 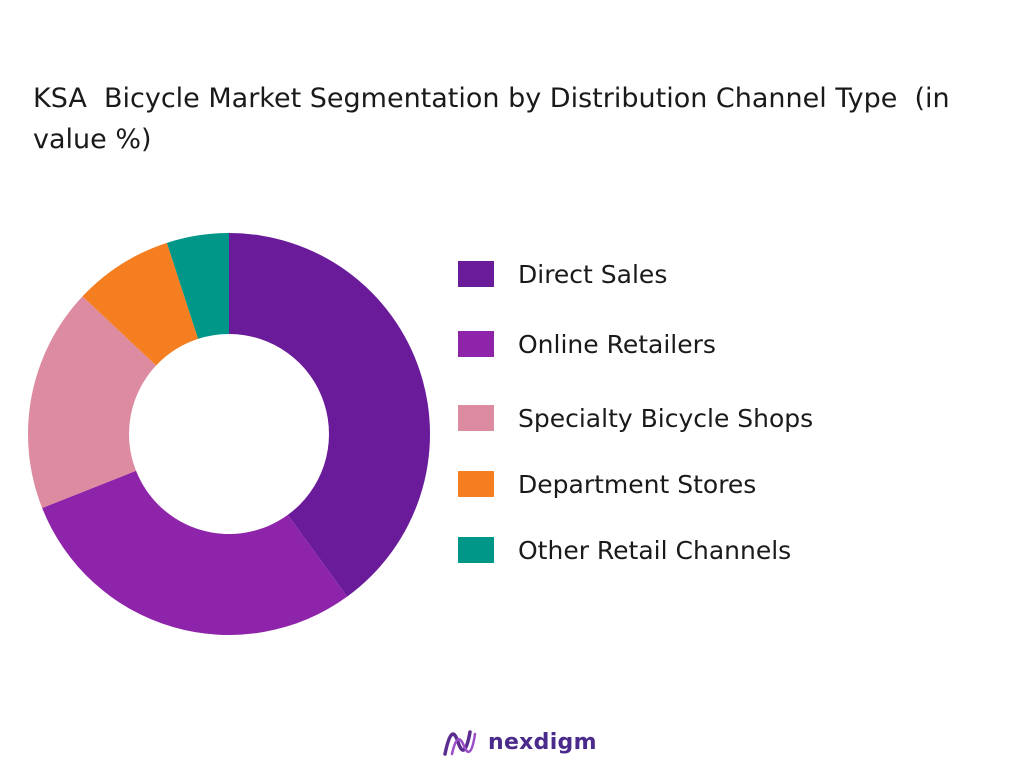 I want to click on donut-slice-department-stores, so click(x=140, y=304).